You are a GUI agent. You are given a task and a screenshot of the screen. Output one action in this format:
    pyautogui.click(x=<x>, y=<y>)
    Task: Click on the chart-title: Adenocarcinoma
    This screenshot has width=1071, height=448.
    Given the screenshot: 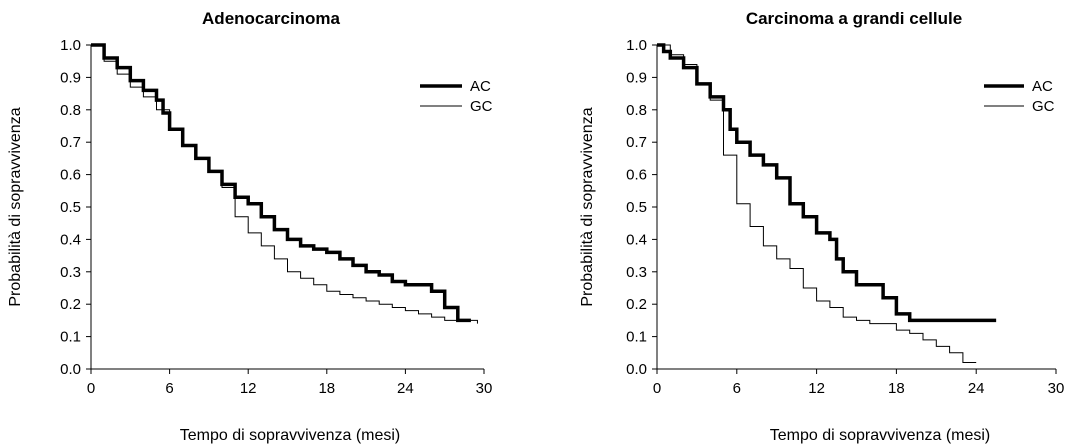 What is the action you would take?
    pyautogui.click(x=271, y=18)
    